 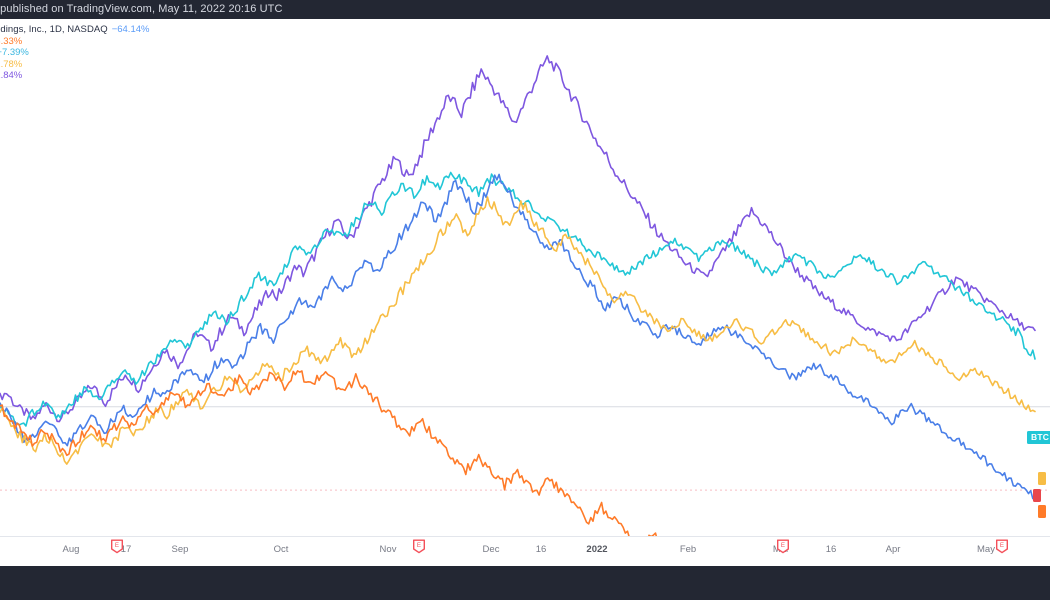 I want to click on legend-change: −64.14%, so click(x=130, y=29).